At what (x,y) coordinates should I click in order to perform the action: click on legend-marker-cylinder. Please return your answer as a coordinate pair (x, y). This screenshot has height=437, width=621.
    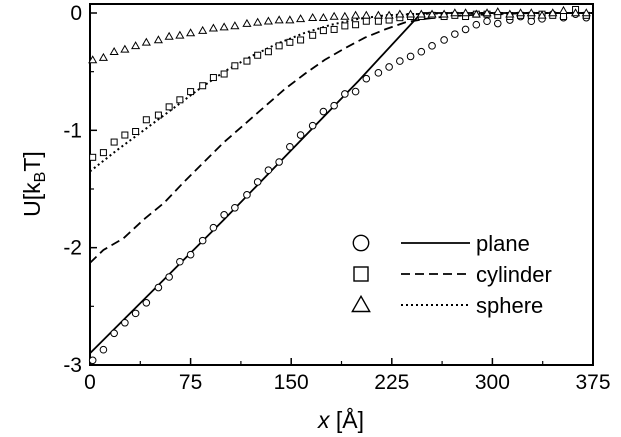
    Looking at the image, I should click on (361, 274).